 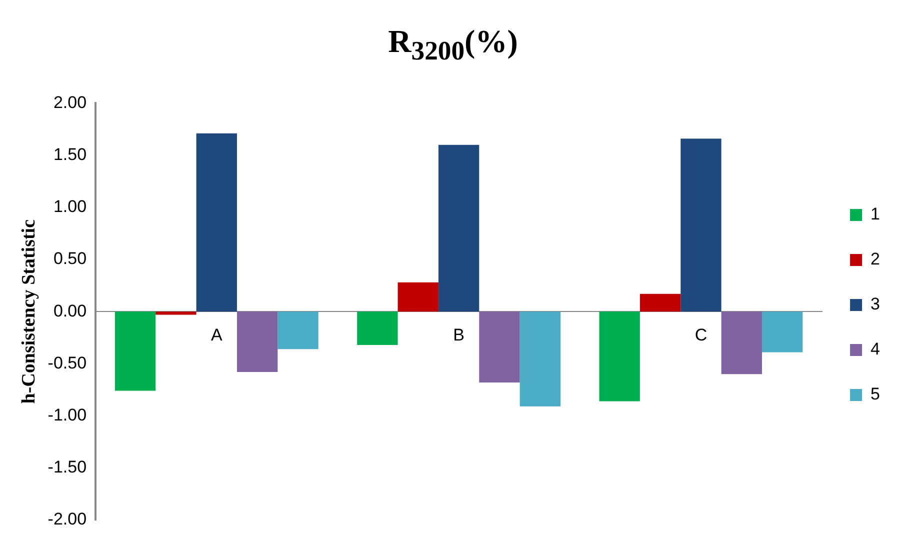 What do you see at coordinates (875, 214) in the screenshot?
I see `legend-label: 1` at bounding box center [875, 214].